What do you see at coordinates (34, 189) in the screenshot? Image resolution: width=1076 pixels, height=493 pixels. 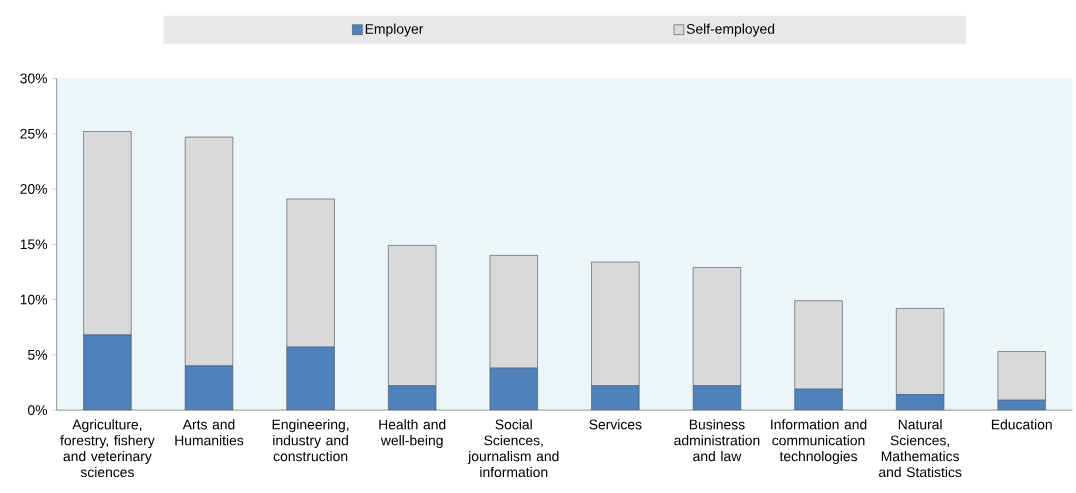 I see `y-tick-label: 20%` at bounding box center [34, 189].